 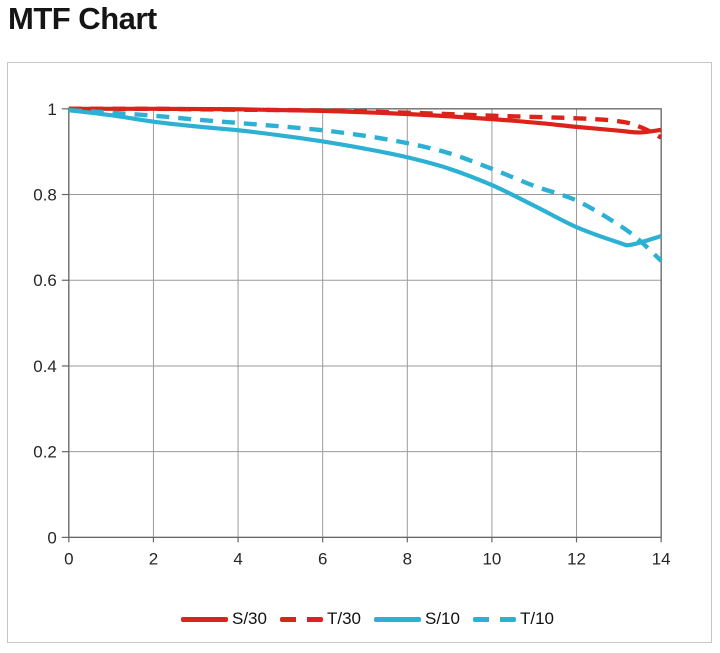 What do you see at coordinates (576, 558) in the screenshot?
I see `x-tick-label: 12` at bounding box center [576, 558].